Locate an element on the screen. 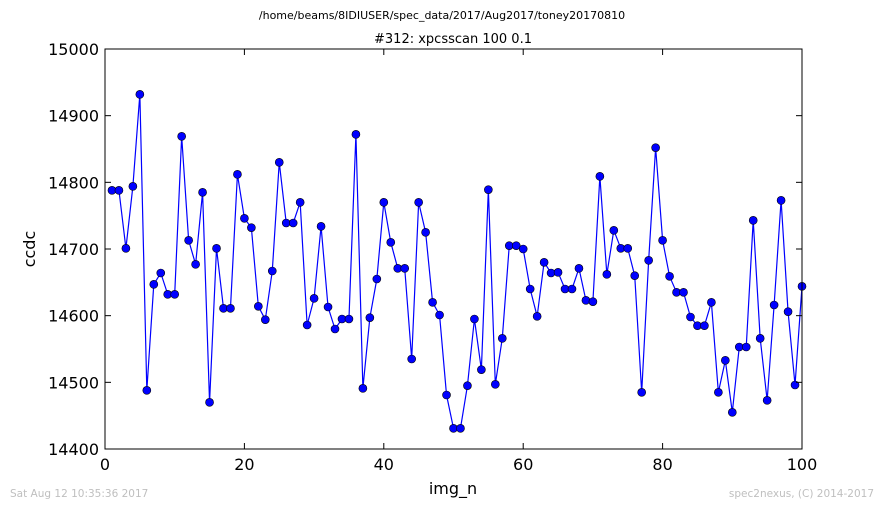 This screenshot has width=884, height=509. y-tick-label: 14600 is located at coordinates (73, 316).